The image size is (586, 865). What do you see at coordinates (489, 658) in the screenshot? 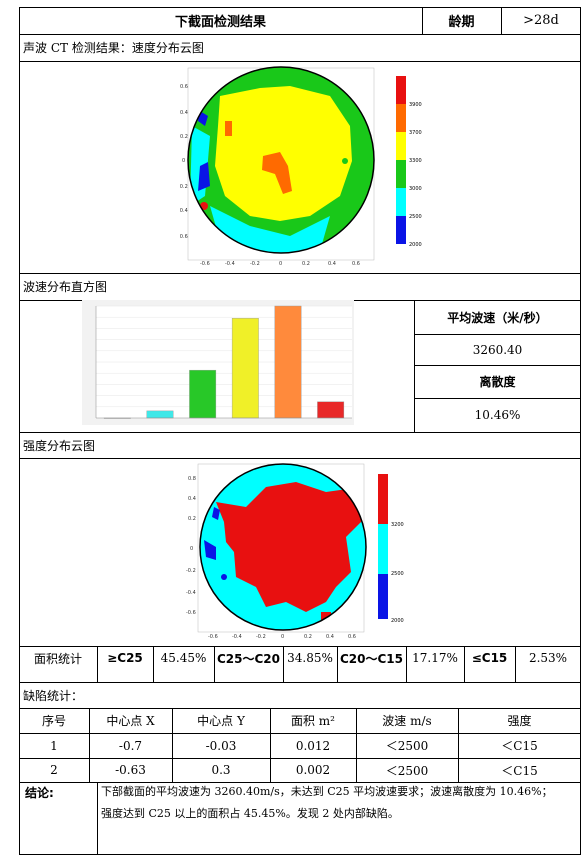
I see `area-c4-label: ≤C15` at bounding box center [489, 658].